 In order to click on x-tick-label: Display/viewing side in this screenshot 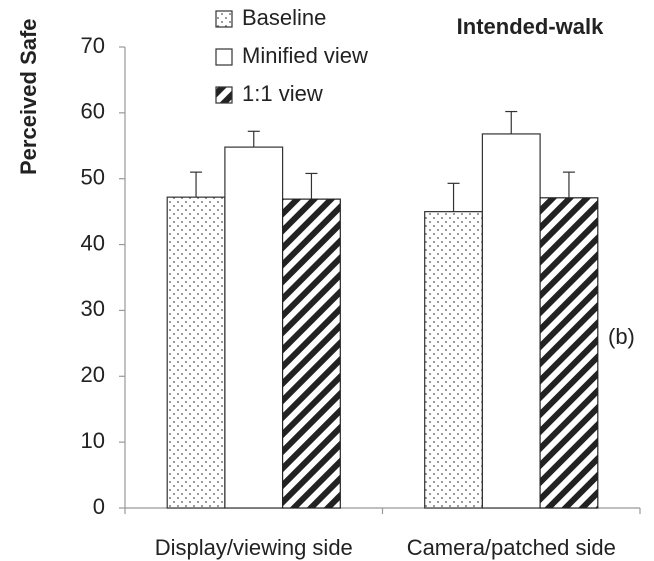, I will do `click(254, 547)`.